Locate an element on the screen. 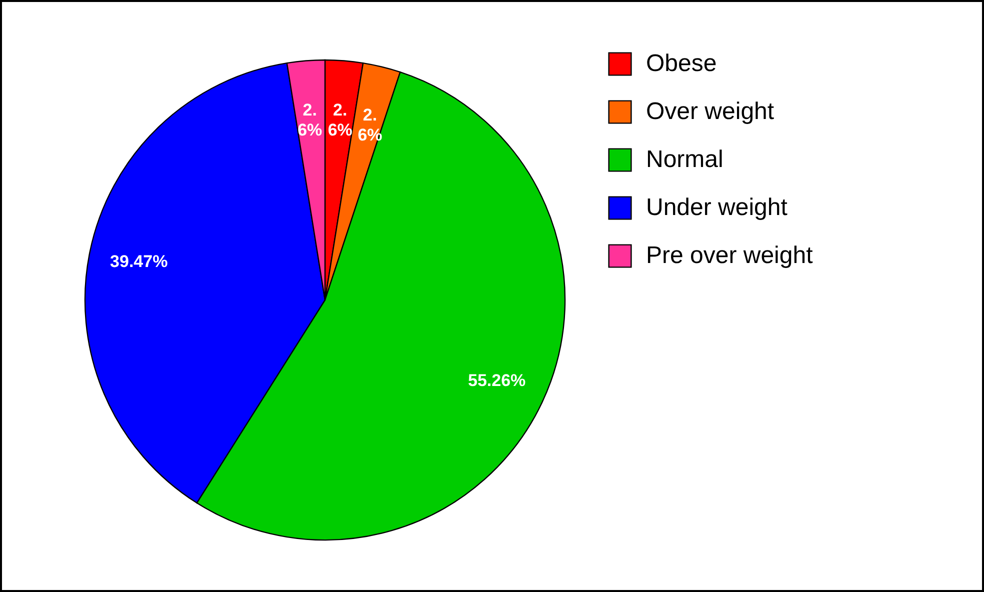 The image size is (984, 592). legend-label: Pre over weight is located at coordinates (730, 255).